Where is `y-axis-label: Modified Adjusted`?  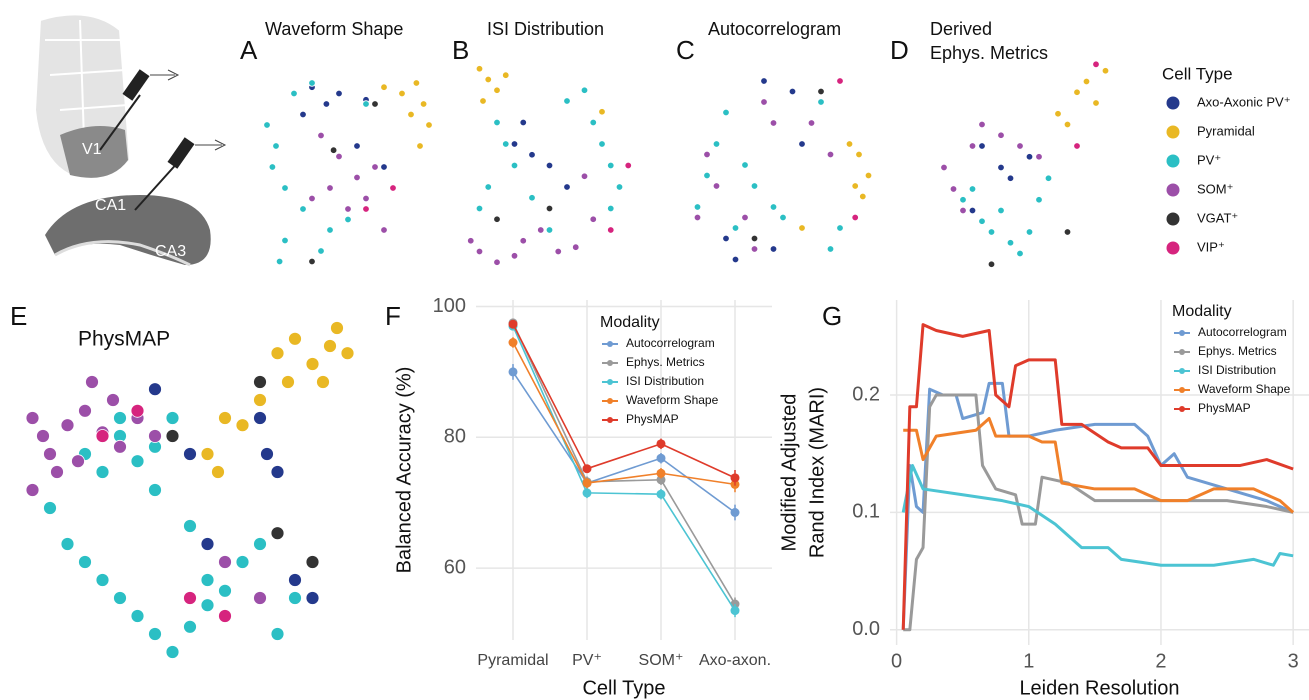
y-axis-label: Modified Adjusted is located at coordinates (789, 473).